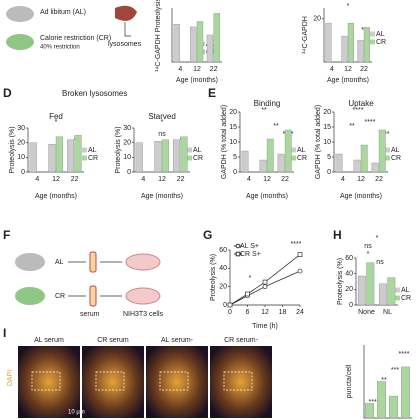 The image size is (420, 420). Describe the element at coordinates (63, 12) in the screenshot. I see `label: Ad libitum (AL)` at that location.